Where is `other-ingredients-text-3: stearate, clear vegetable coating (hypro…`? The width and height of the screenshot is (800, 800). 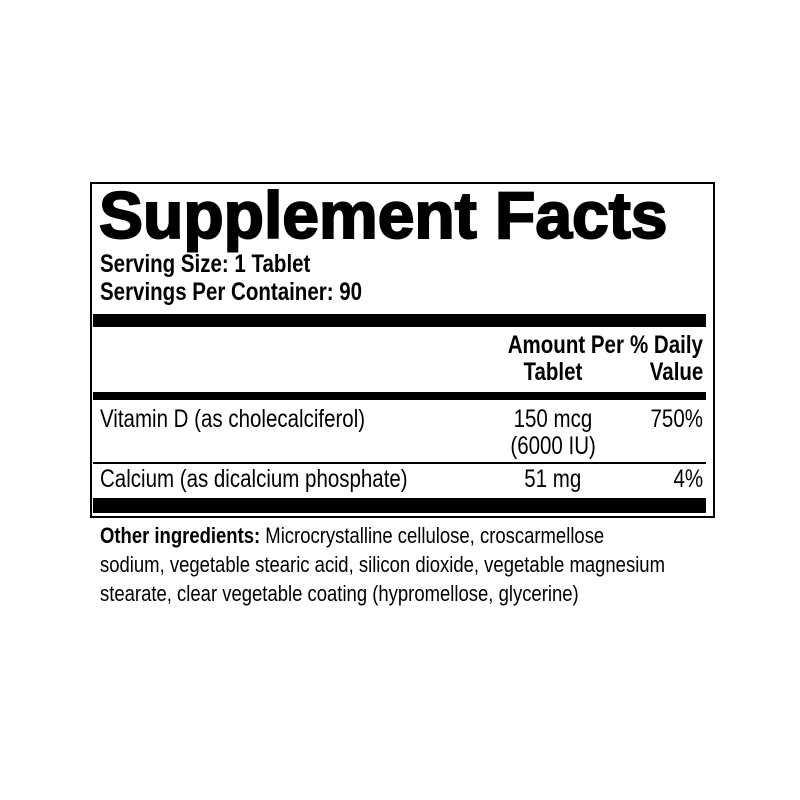 other-ingredients-text-3: stearate, clear vegetable coating (hypro… is located at coordinates (339, 593).